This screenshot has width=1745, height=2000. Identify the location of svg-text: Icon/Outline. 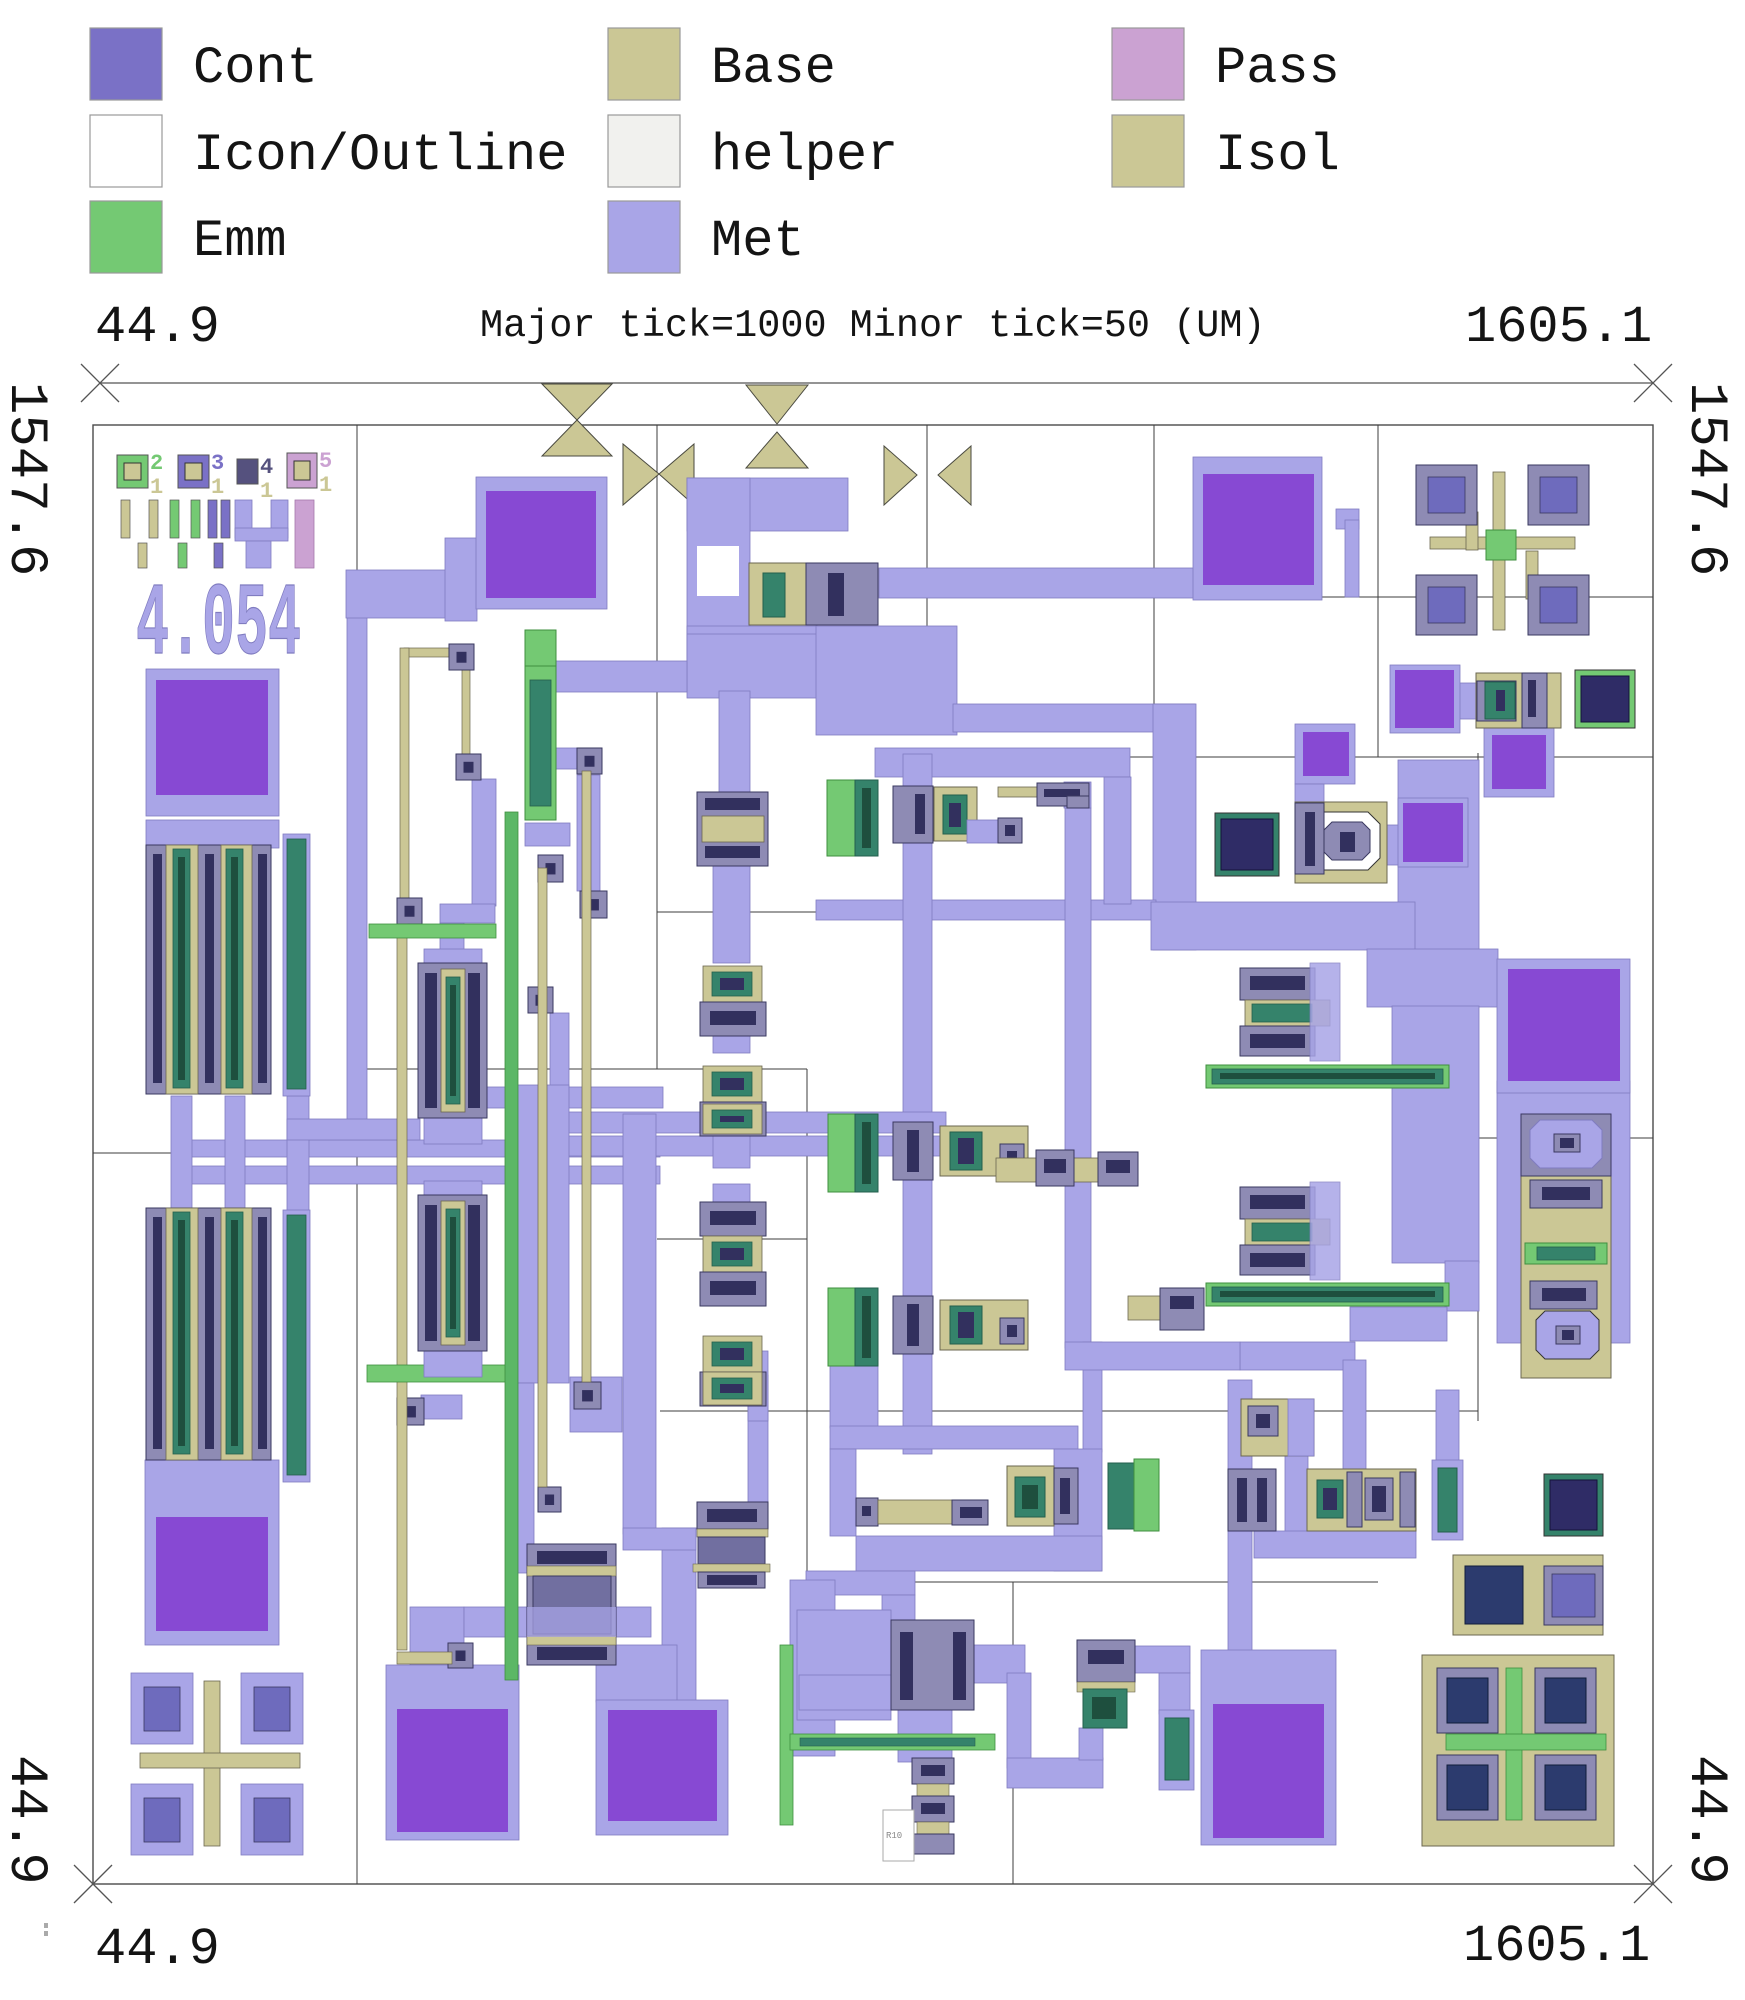
(380, 155).